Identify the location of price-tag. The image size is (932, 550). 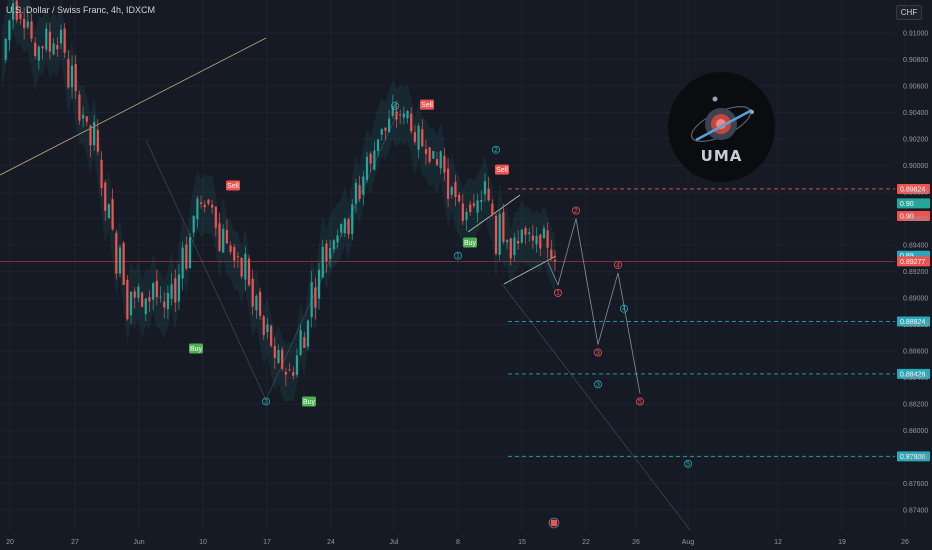
(913, 188).